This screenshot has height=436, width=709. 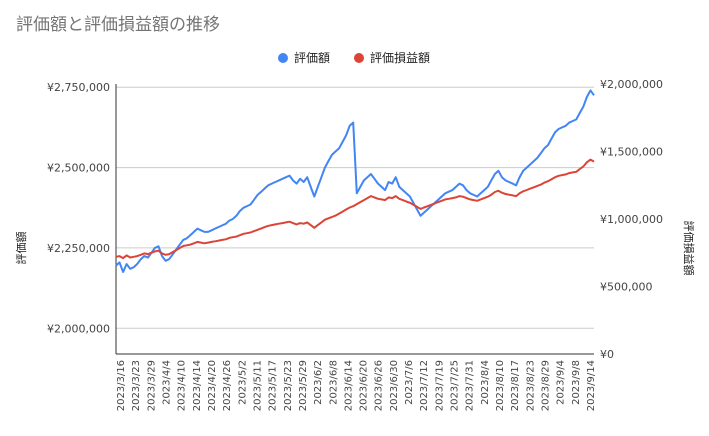 What do you see at coordinates (312, 57) in the screenshot?
I see `legend-label-valuation: 評価額` at bounding box center [312, 57].